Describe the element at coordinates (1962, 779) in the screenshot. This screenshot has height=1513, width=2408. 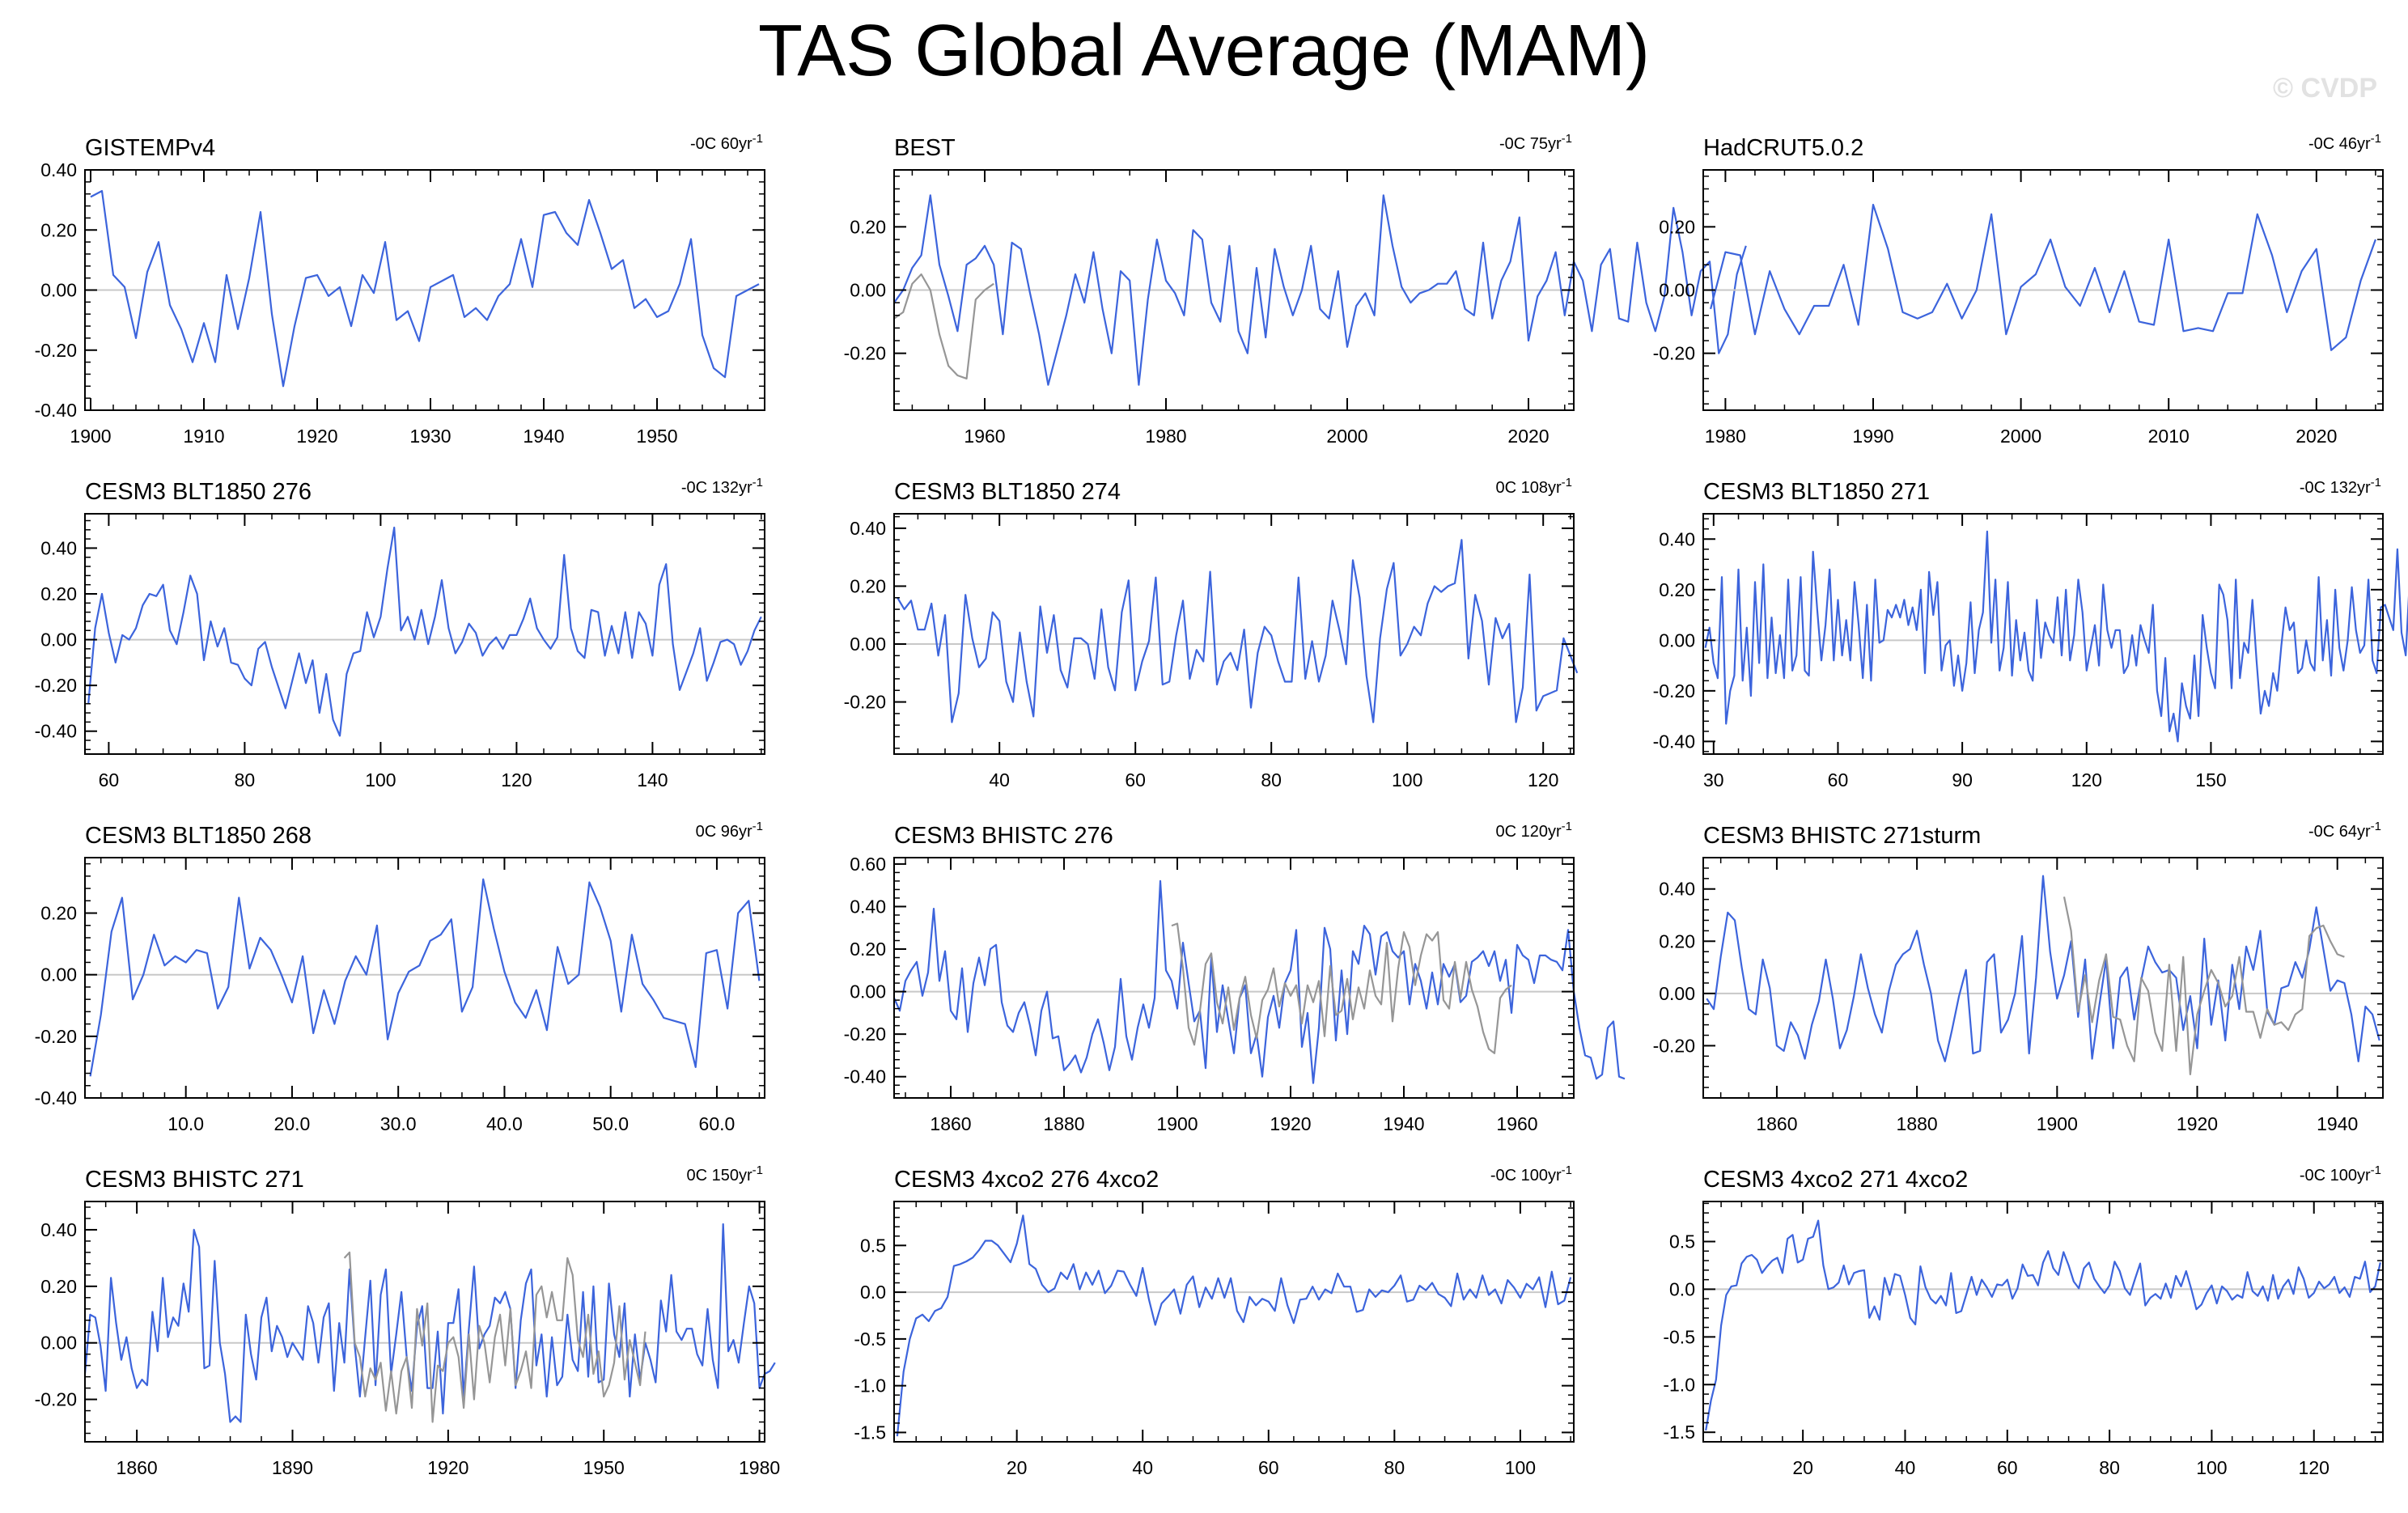
I see `x-tick-label: 90` at that location.